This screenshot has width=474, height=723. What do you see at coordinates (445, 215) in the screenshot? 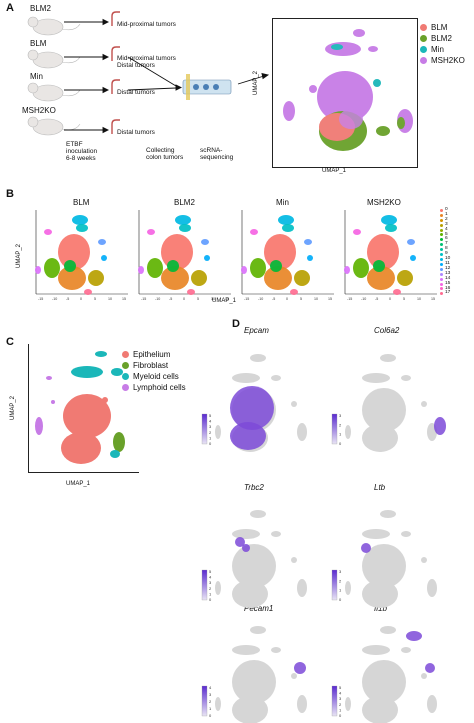
I see `cluster-legend-item: 1` at bounding box center [445, 215].